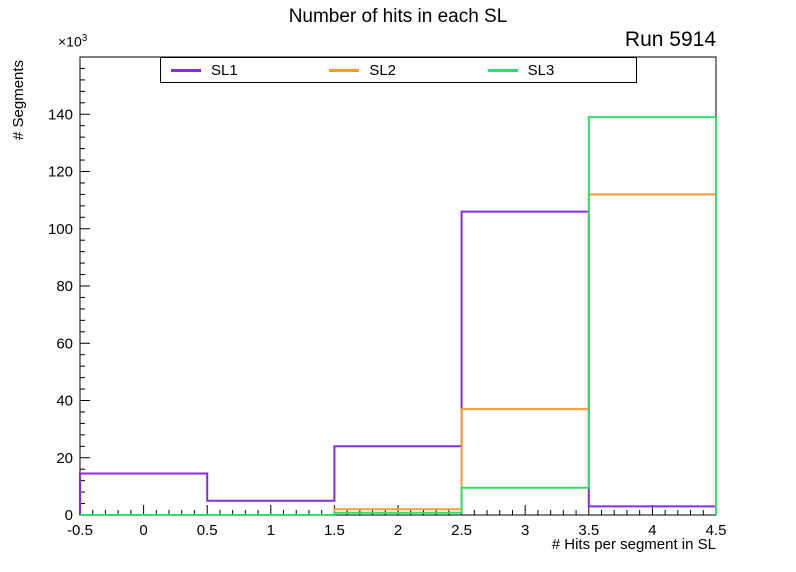 The image size is (796, 572). Describe the element at coordinates (60, 114) in the screenshot. I see `y-tick-label: 140` at that location.